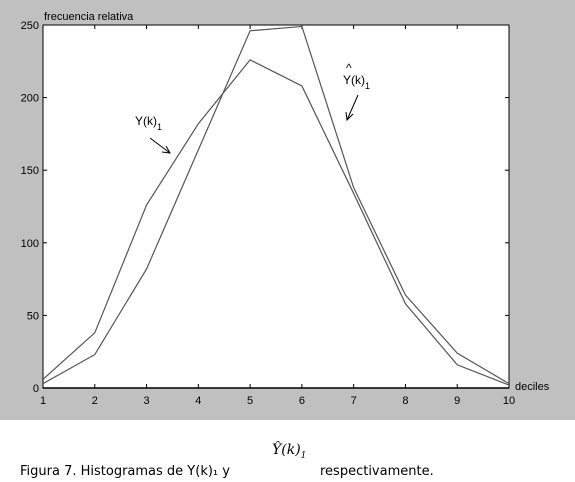 This screenshot has width=575, height=482. I want to click on annotation-yhat-hat: ^, so click(349, 68).